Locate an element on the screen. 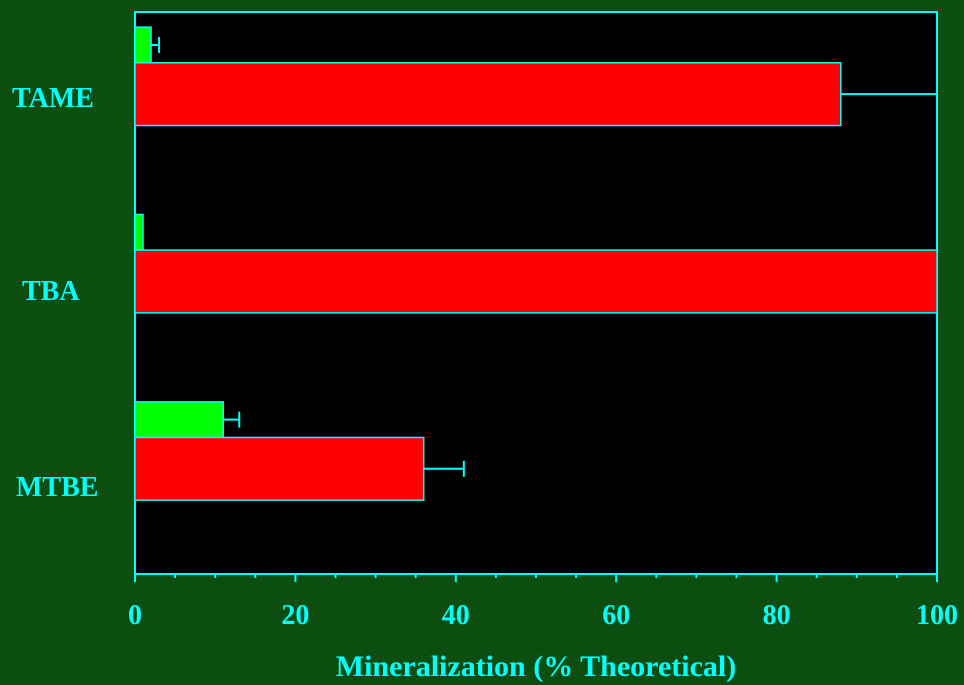 The height and width of the screenshot is (685, 964). x-tick-label: 40 is located at coordinates (456, 615).